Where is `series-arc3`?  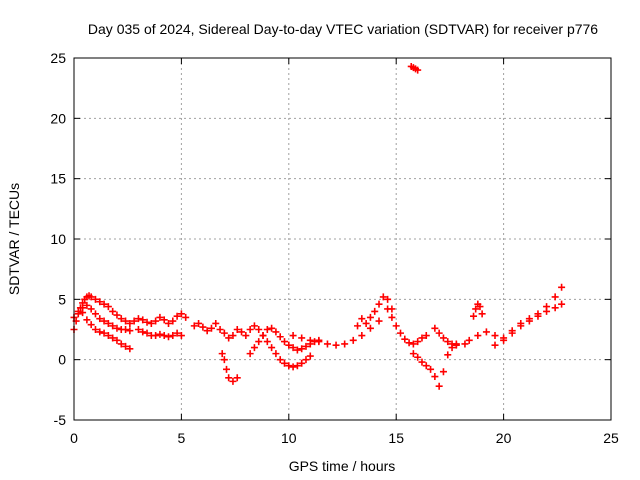
series-arc3 is located at coordinates (106, 331).